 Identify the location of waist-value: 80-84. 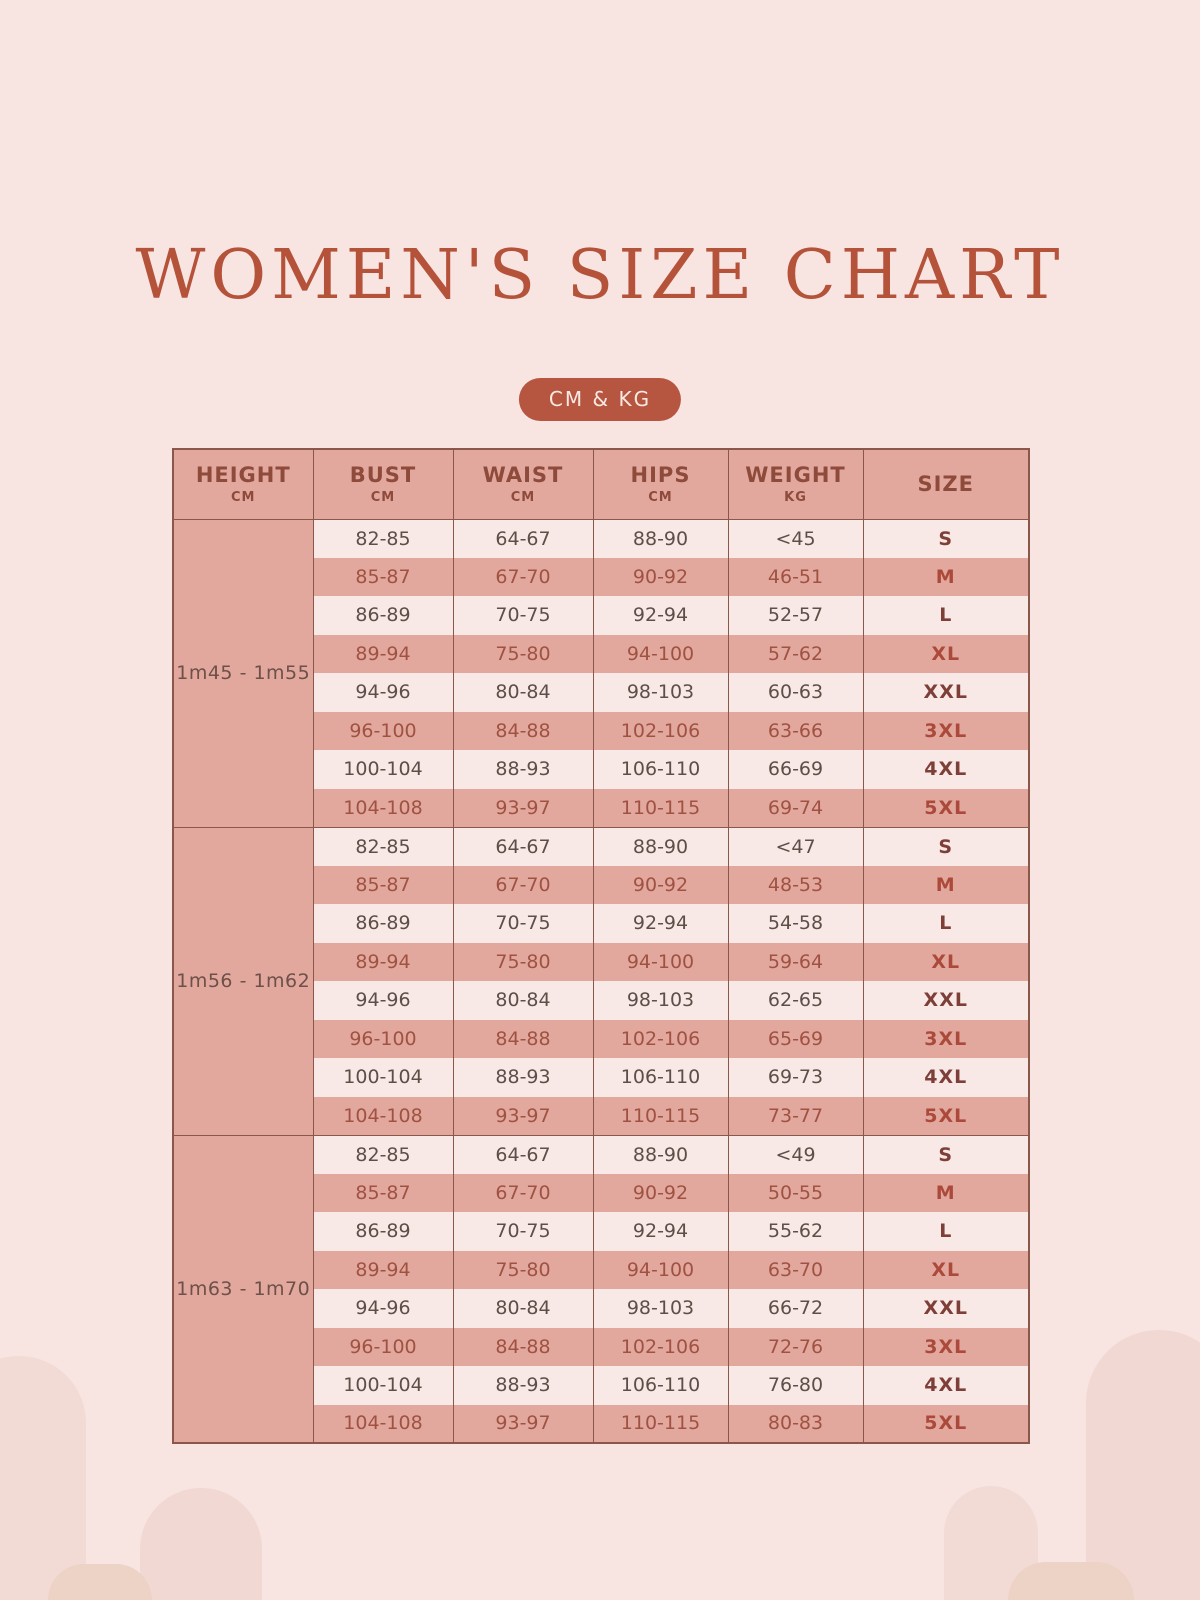
(523, 1000).